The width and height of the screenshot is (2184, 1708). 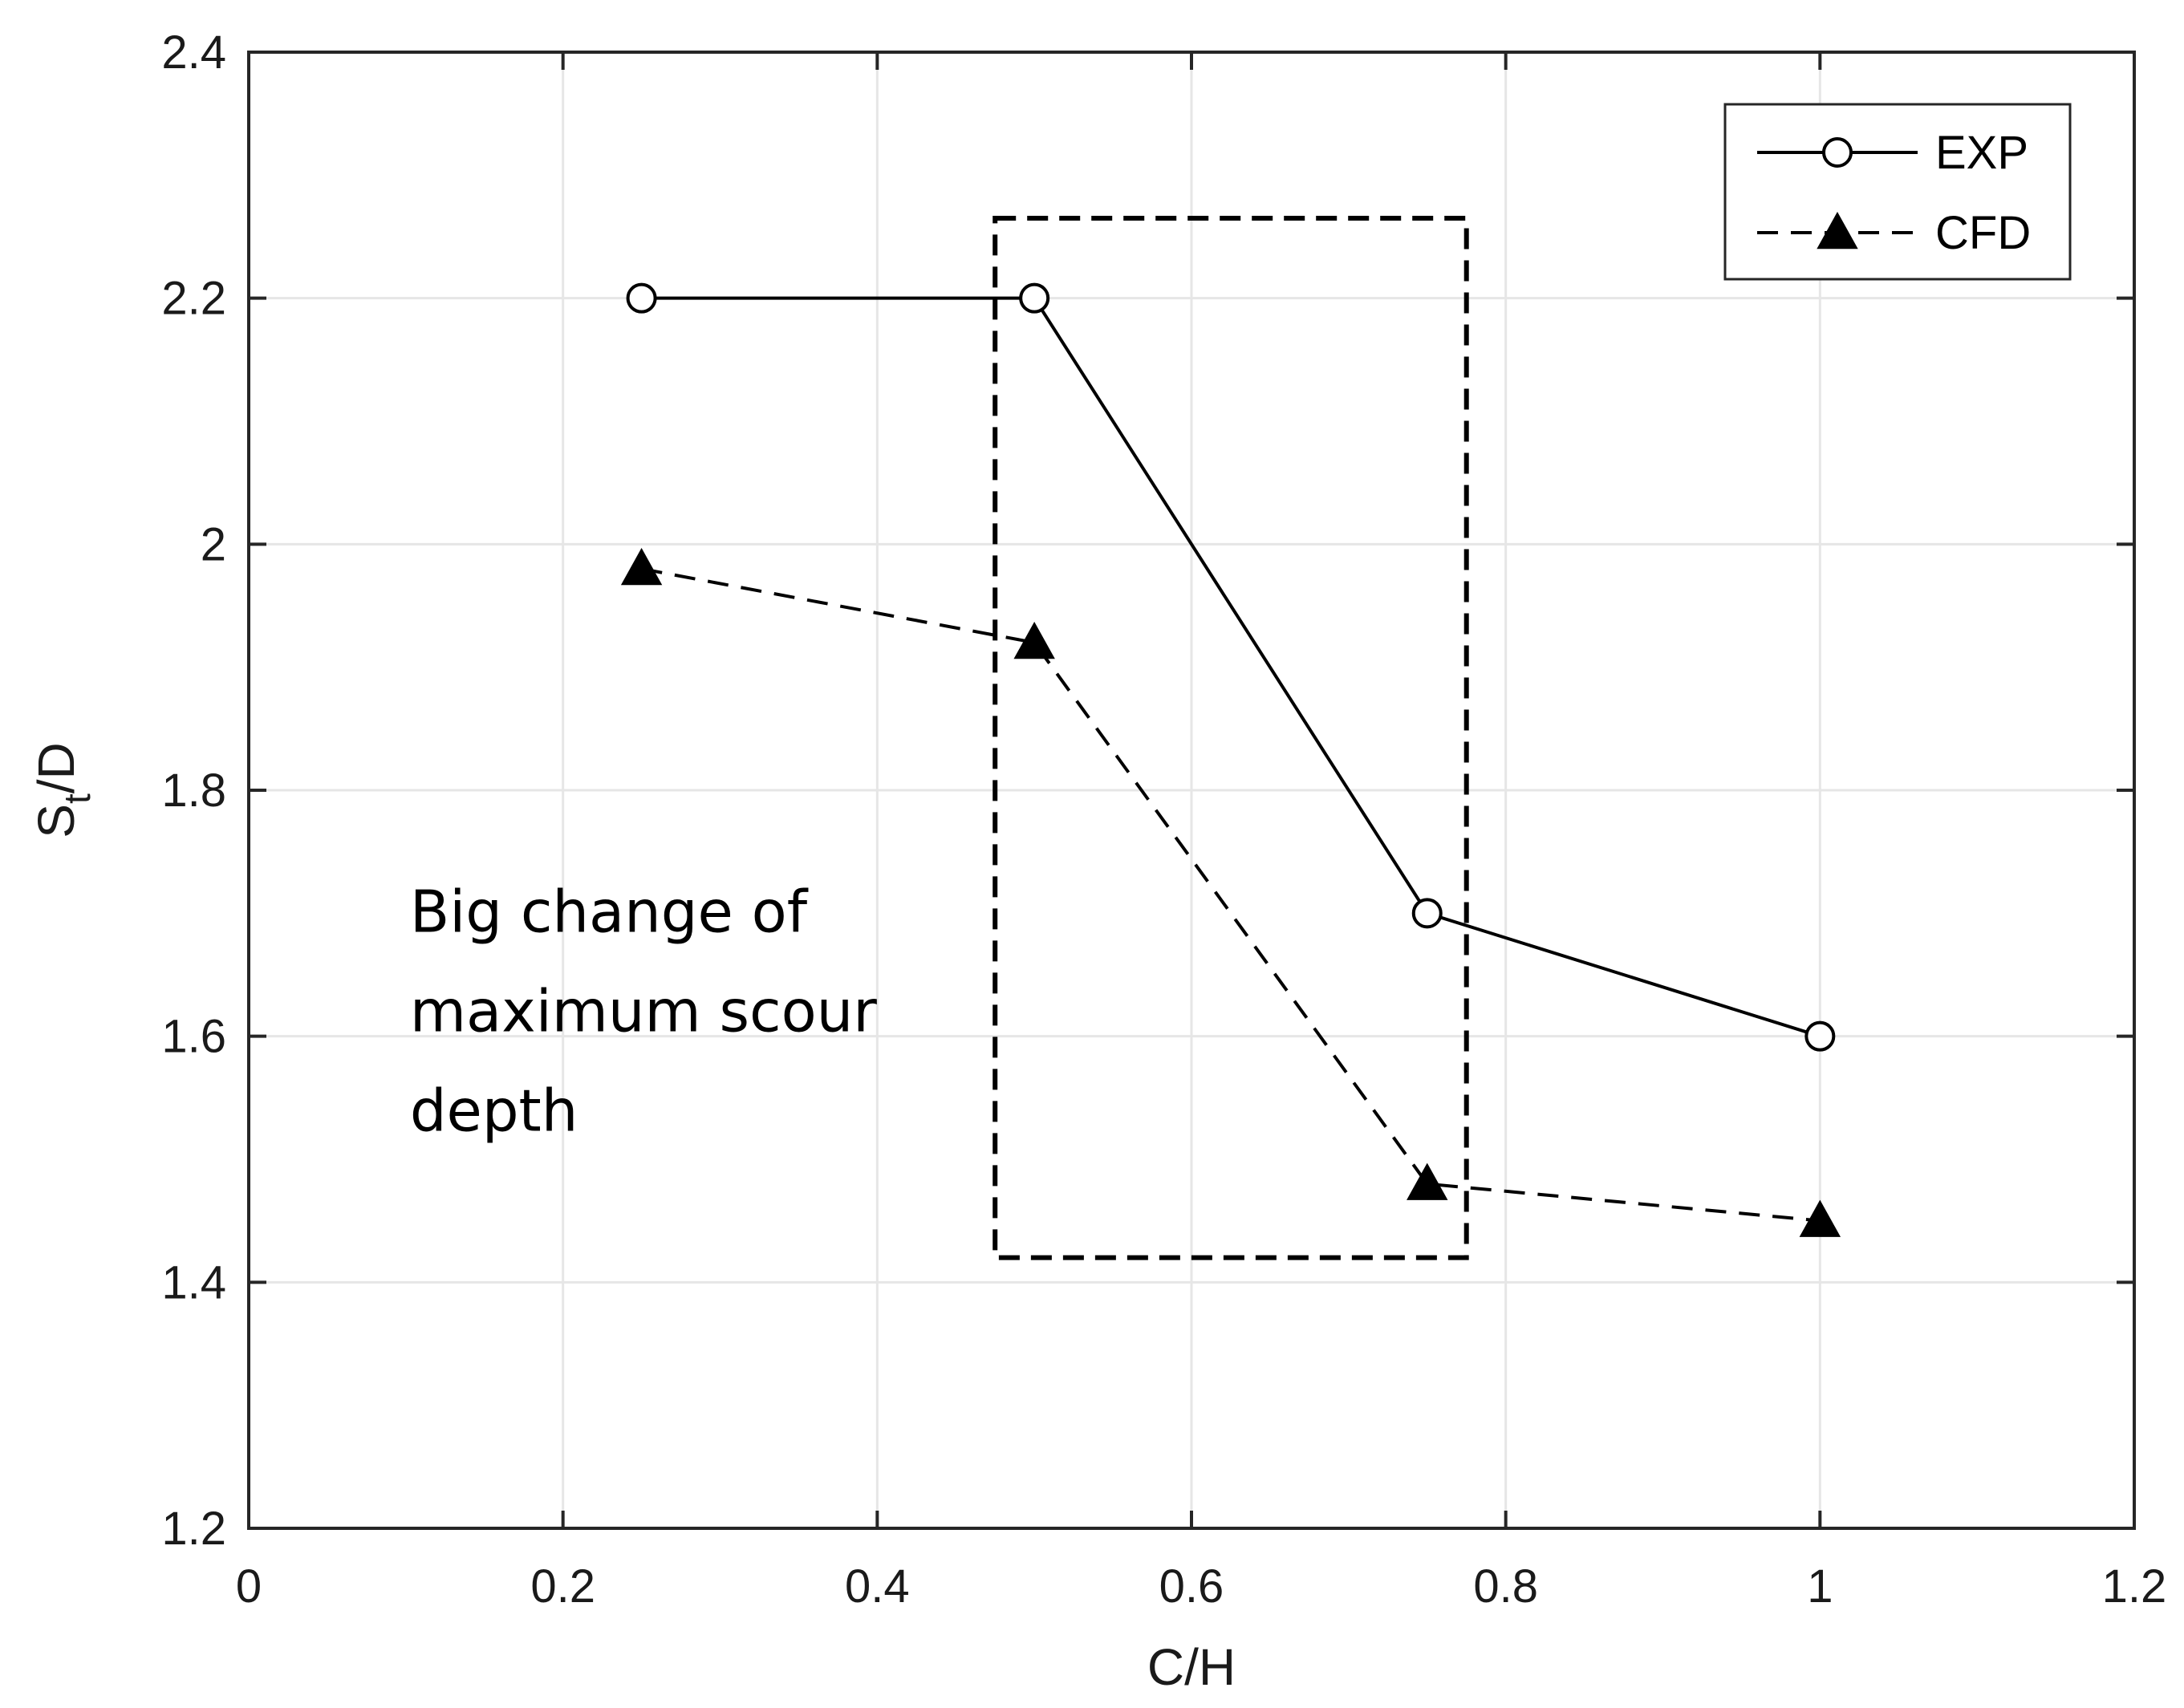 What do you see at coordinates (77, 799) in the screenshot?
I see `y-axis-label-subscript: t` at bounding box center [77, 799].